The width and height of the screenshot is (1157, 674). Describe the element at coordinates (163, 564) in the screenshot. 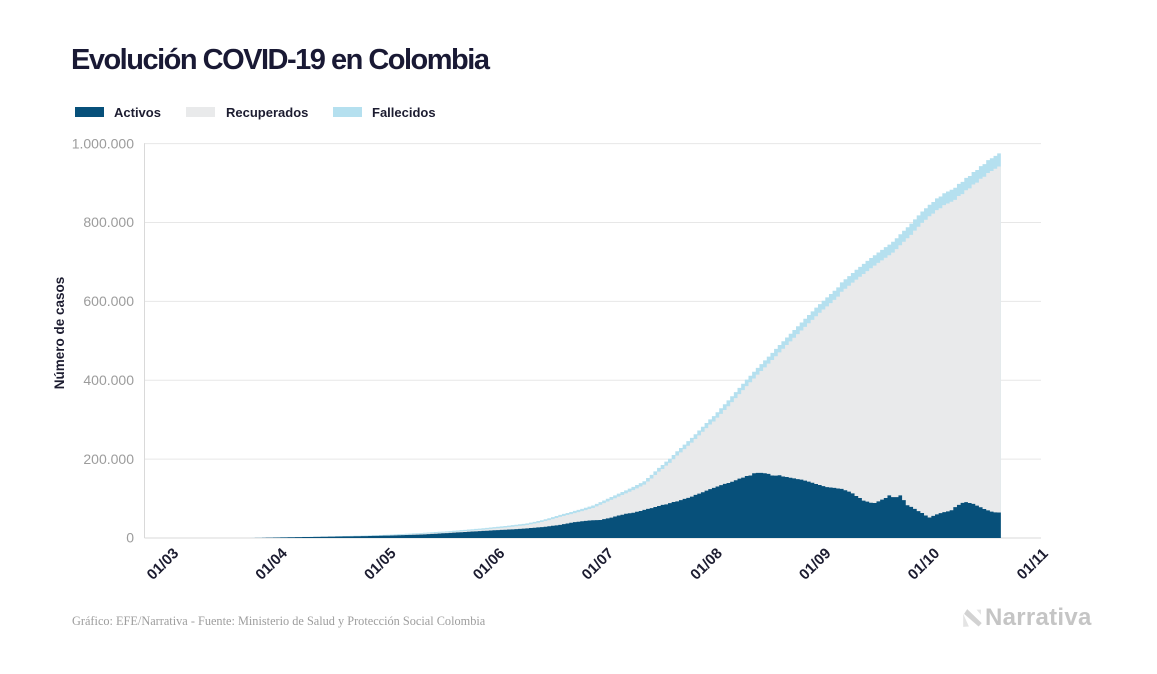

I see `svg-text: 01/03` at that location.